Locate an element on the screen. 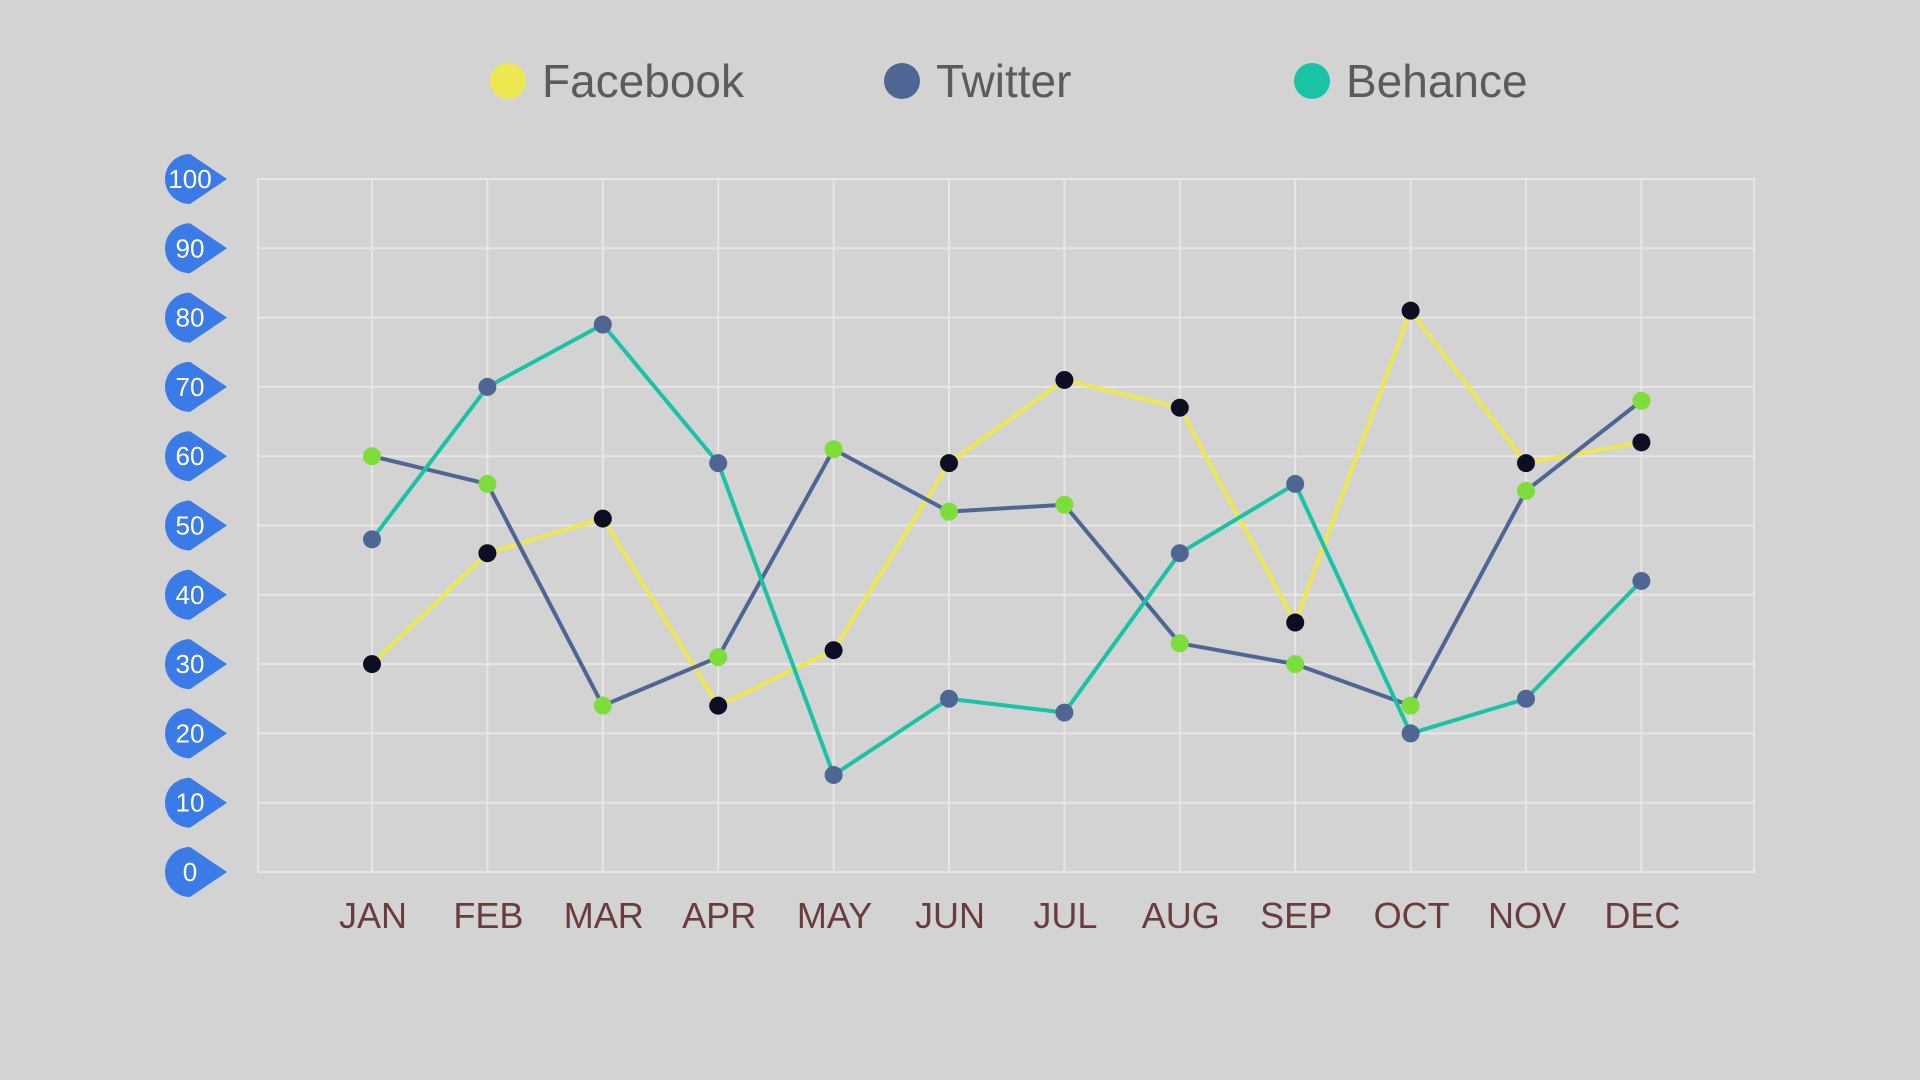  y-tick-label: 80 is located at coordinates (190, 318).